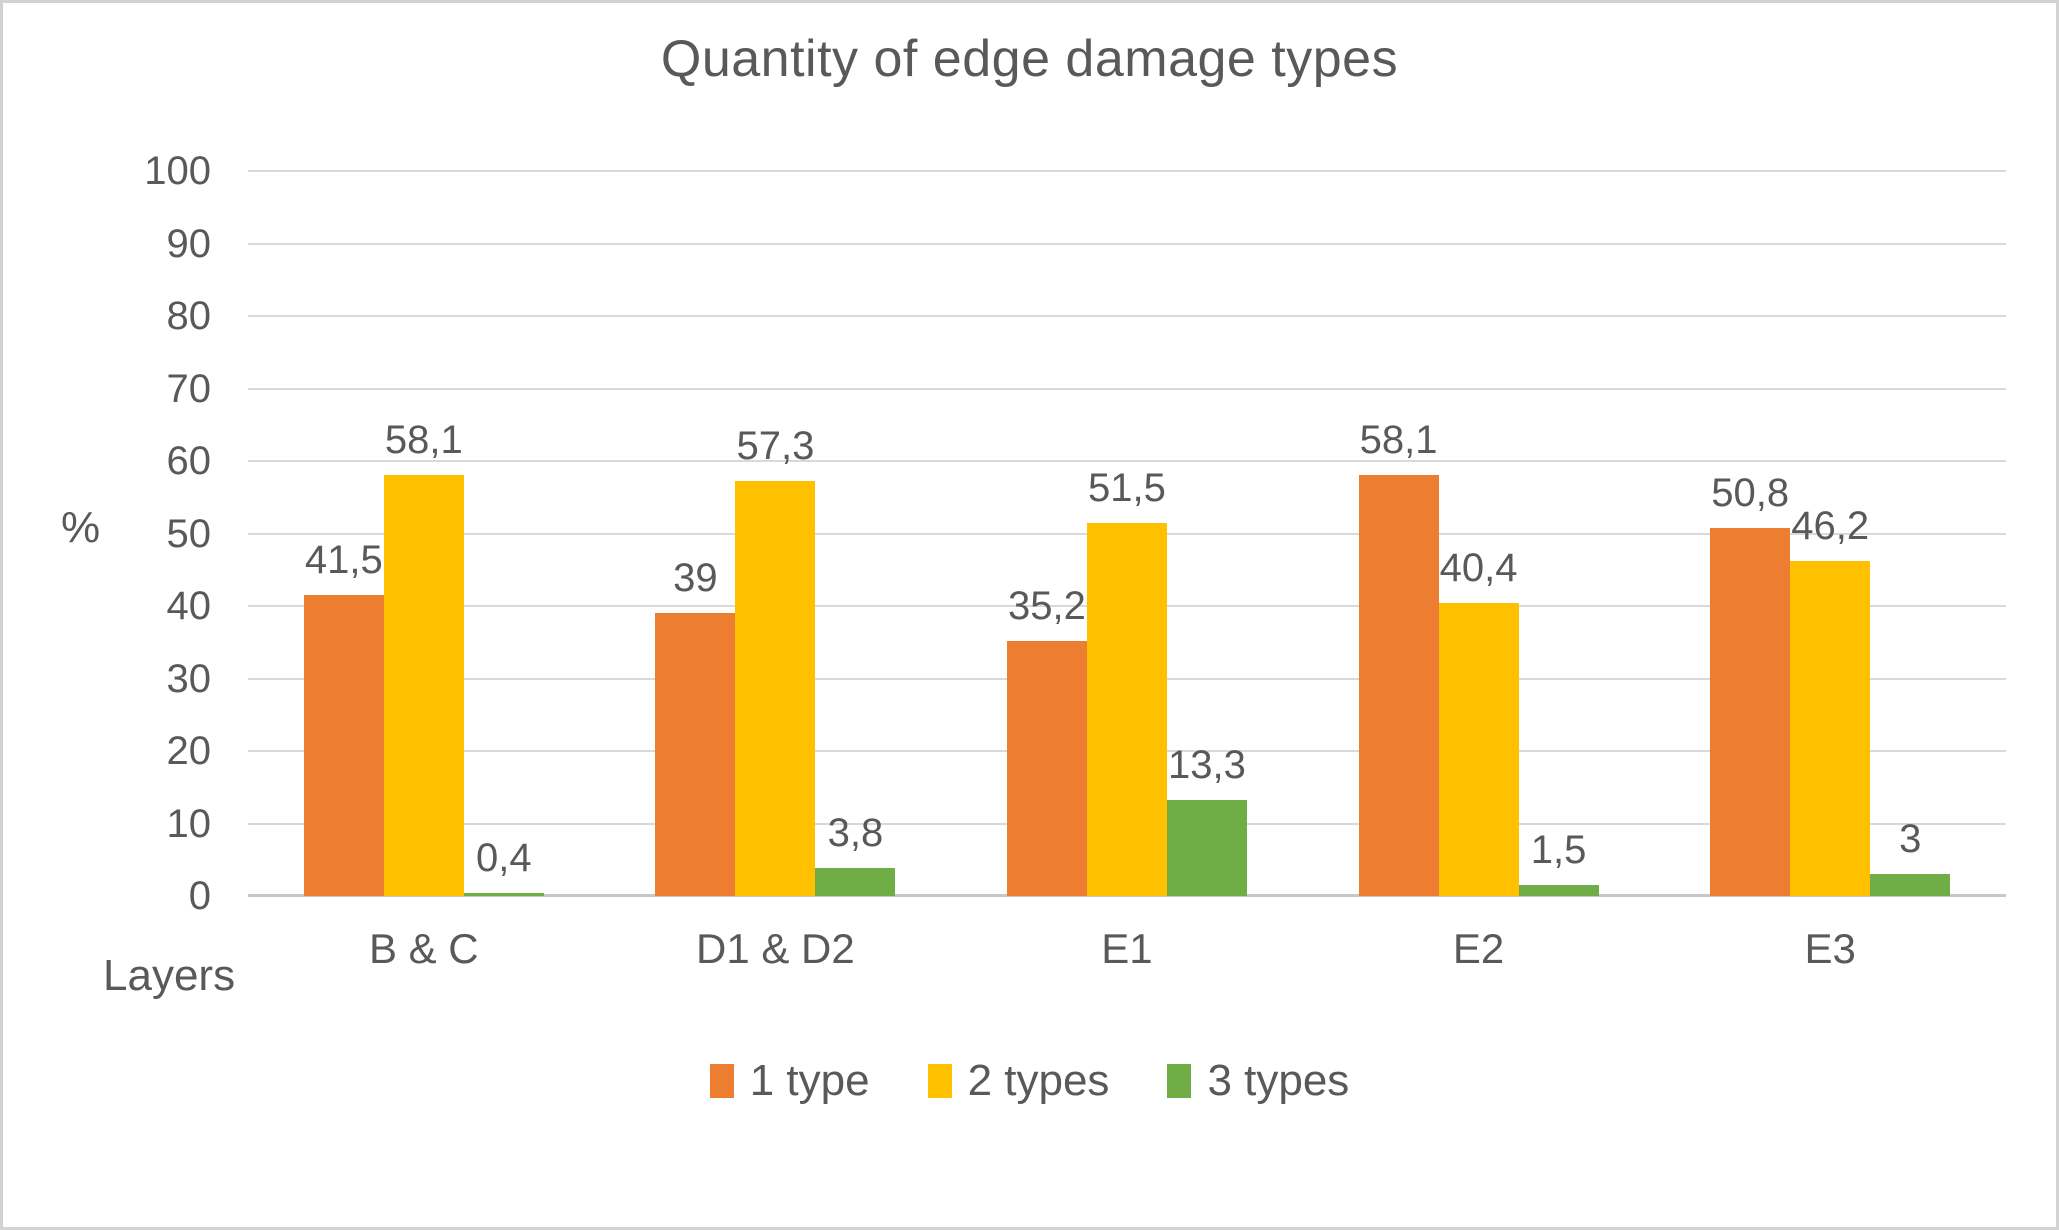 Image resolution: width=2059 pixels, height=1230 pixels. I want to click on y-tick-label: 40, so click(189, 606).